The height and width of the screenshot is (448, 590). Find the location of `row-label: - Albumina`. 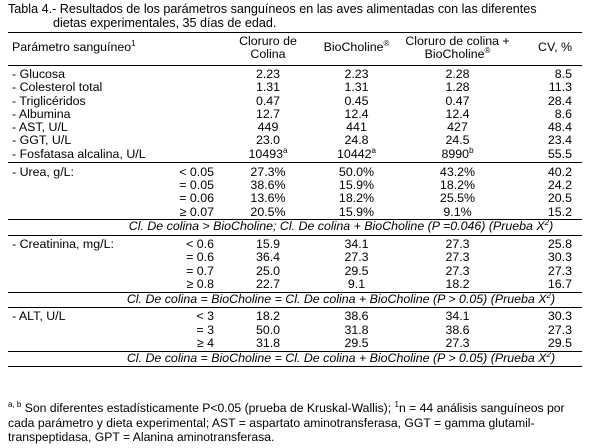

row-label: - Albumina is located at coordinates (41, 113).